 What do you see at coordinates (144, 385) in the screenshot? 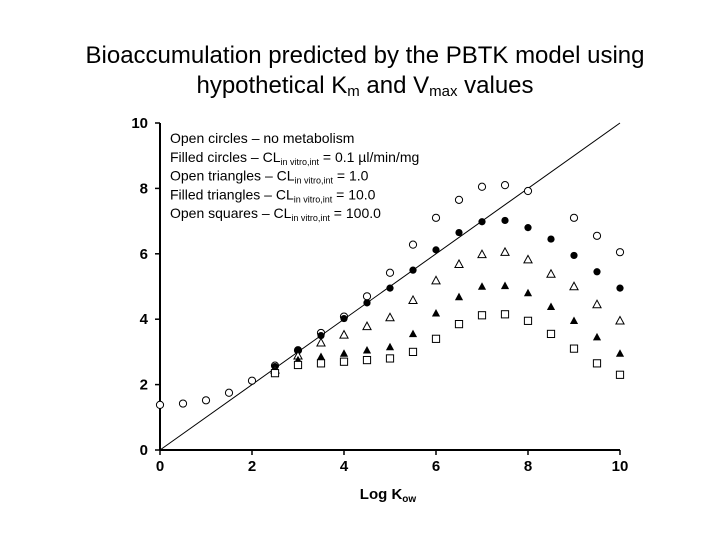
I see `y-tick-label: 2` at bounding box center [144, 385].